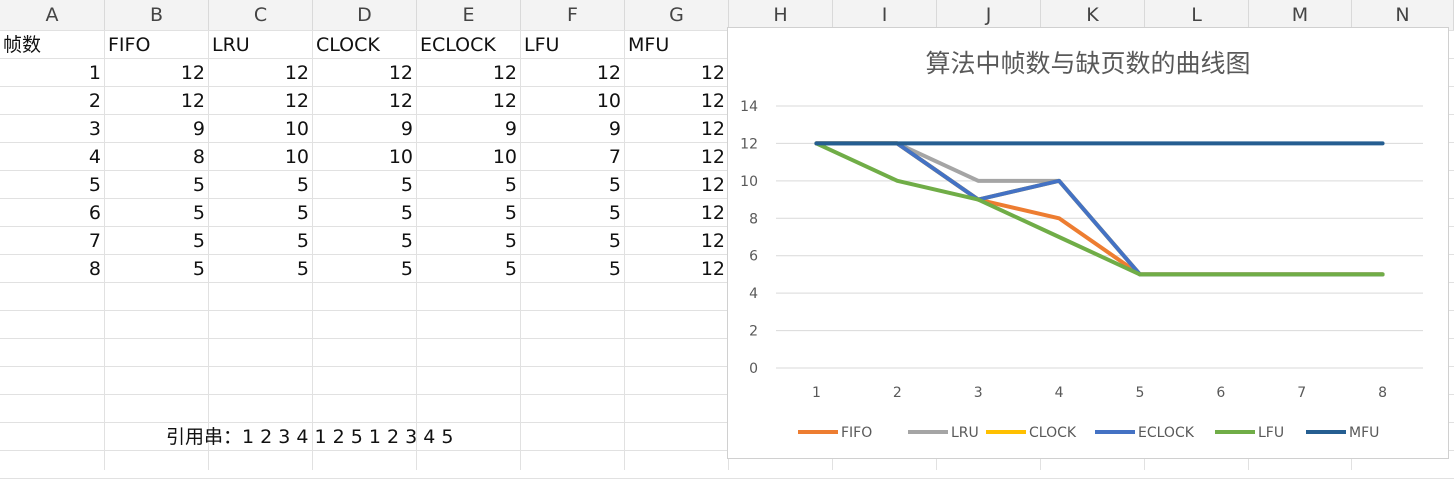  I want to click on cell-g9: 12, so click(712, 269).